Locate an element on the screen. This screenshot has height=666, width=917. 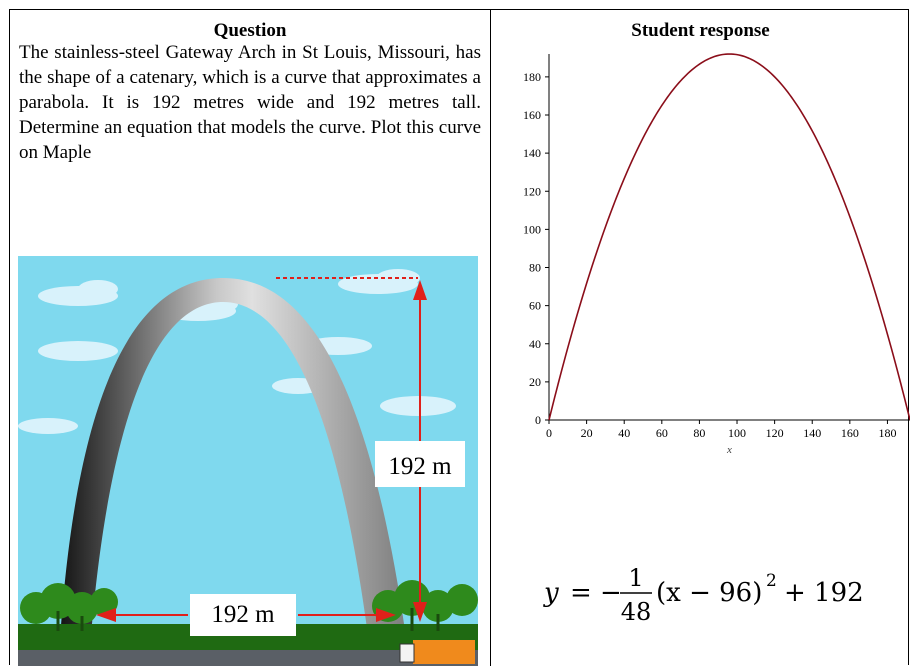
truck is located at coordinates (444, 652).